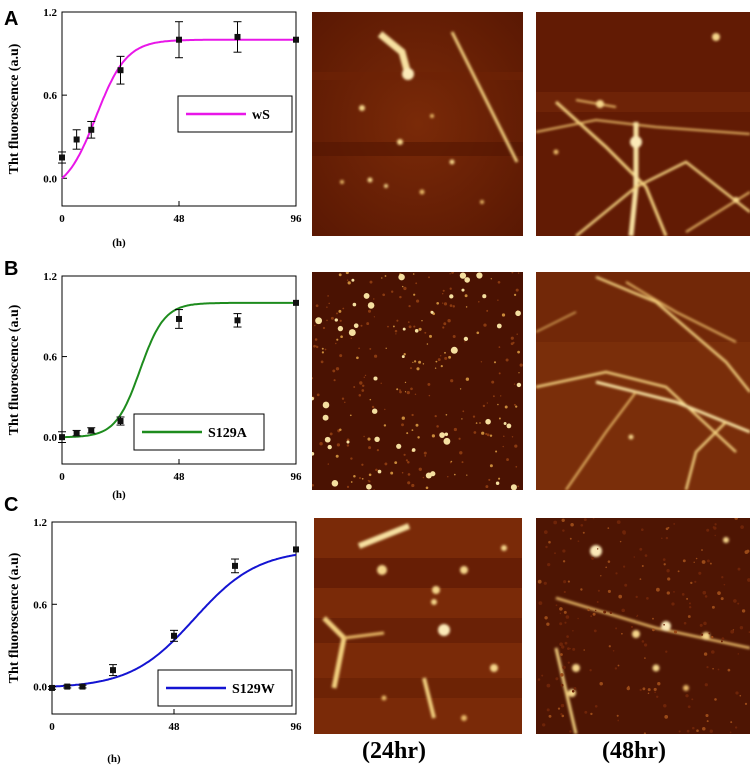 The height and width of the screenshot is (773, 754). I want to click on x-tick-label: 0, so click(62, 477).